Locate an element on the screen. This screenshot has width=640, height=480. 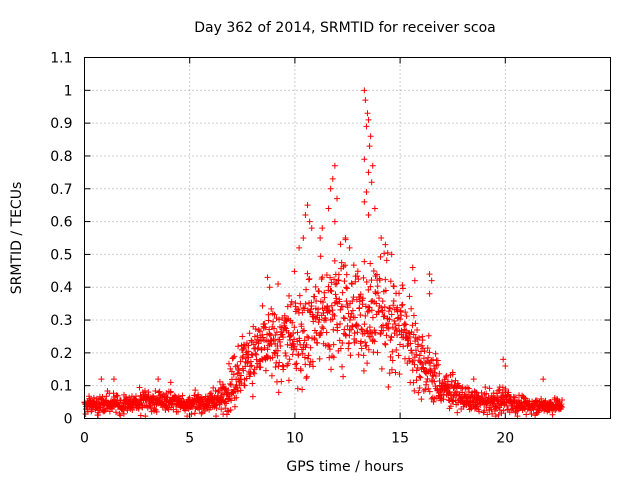
x-tick-label: 15 is located at coordinates (400, 439).